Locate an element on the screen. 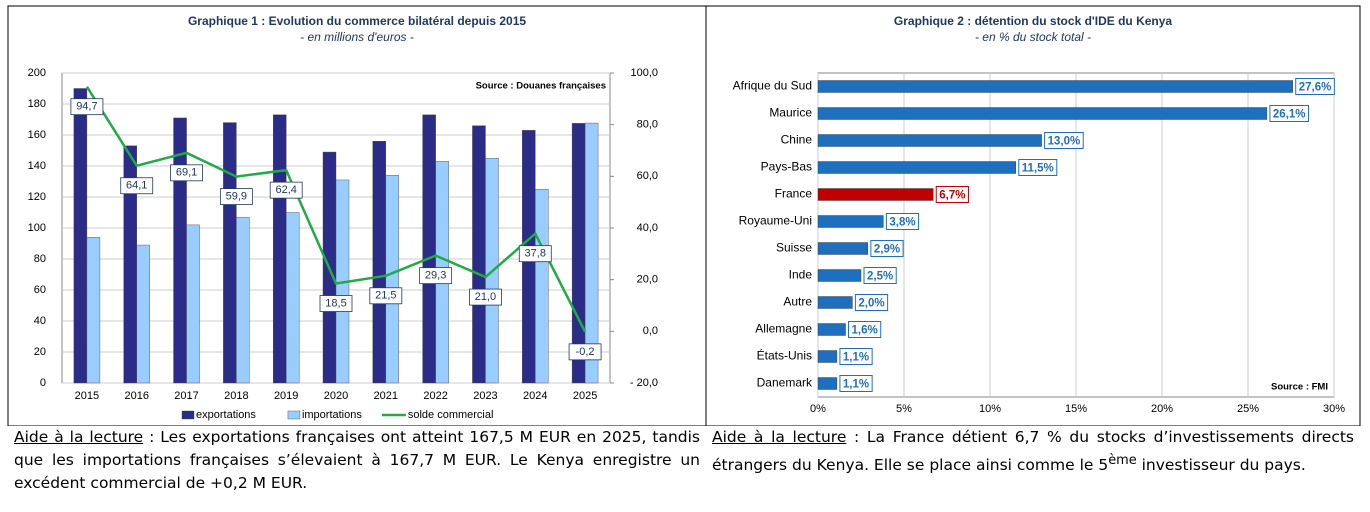  y-tick-label: Afrique du Sud is located at coordinates (772, 86).